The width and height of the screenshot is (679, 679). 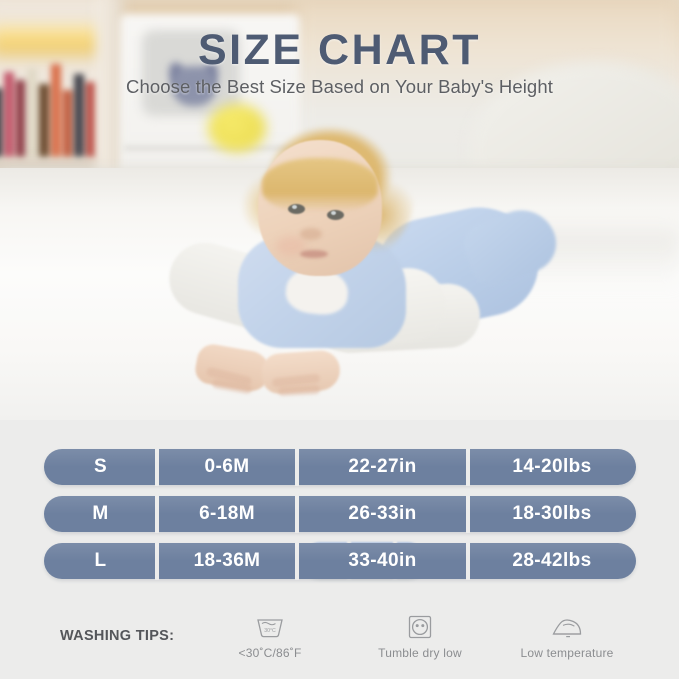 What do you see at coordinates (237, 128) in the screenshot?
I see `yellow-toy-blur` at bounding box center [237, 128].